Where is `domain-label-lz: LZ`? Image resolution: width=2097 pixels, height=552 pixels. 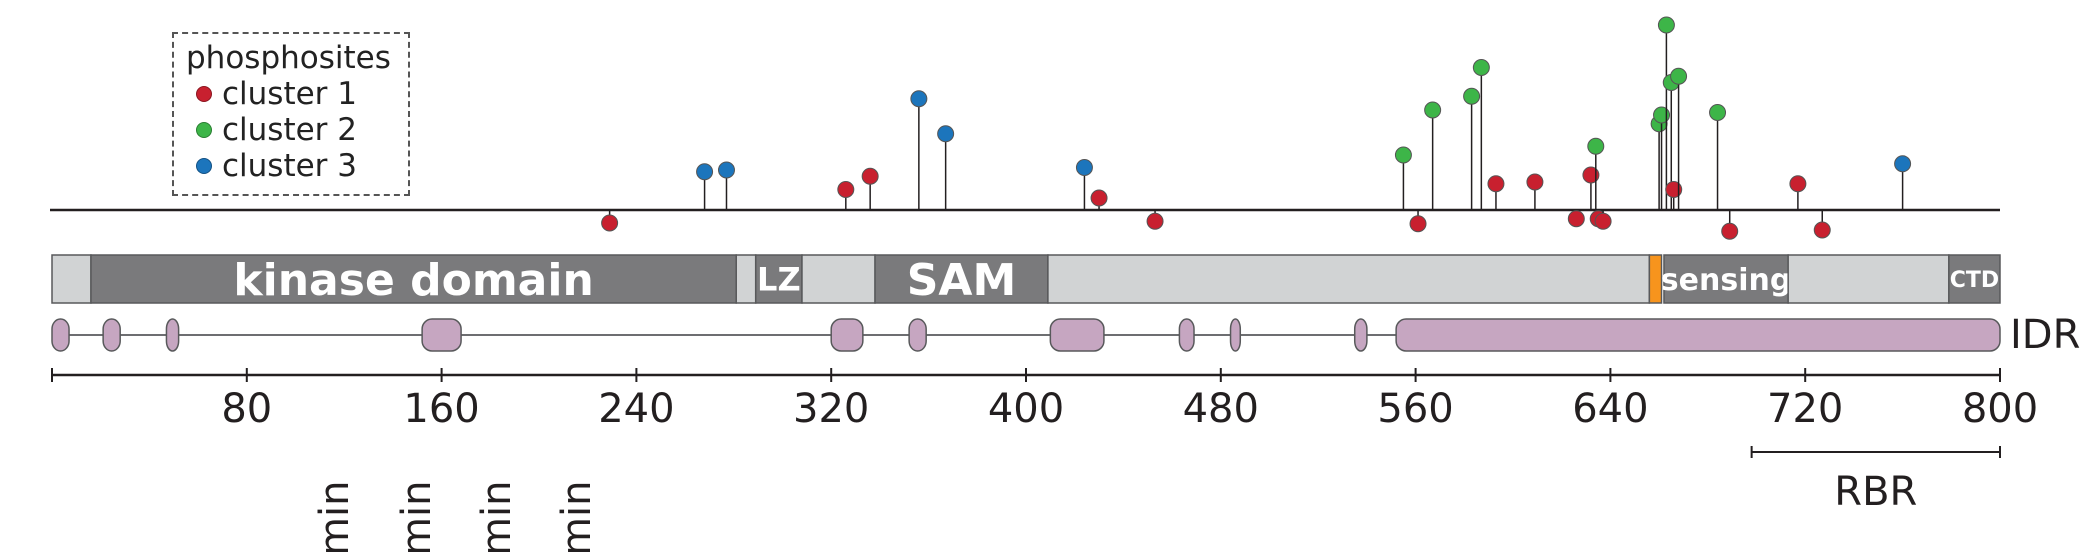 domain-label-lz: LZ is located at coordinates (779, 280).